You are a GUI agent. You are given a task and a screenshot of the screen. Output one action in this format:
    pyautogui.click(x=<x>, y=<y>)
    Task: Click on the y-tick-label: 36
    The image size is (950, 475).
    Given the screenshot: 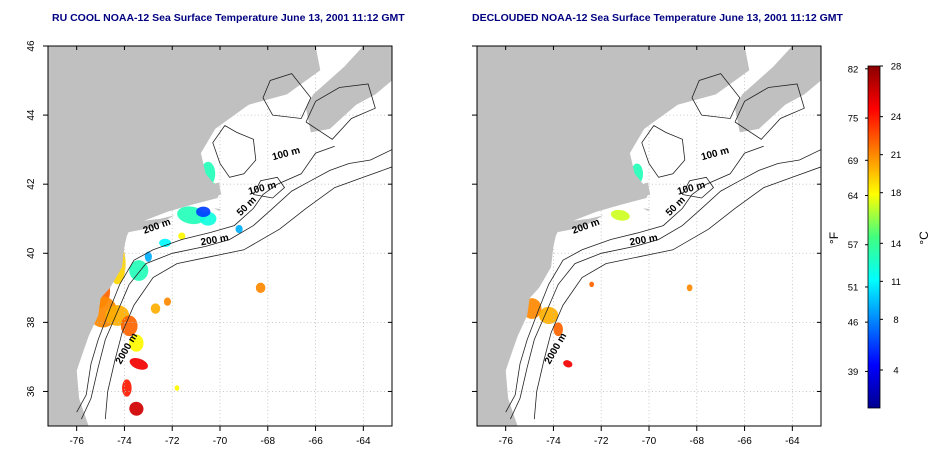 What is the action you would take?
    pyautogui.click(x=31, y=391)
    